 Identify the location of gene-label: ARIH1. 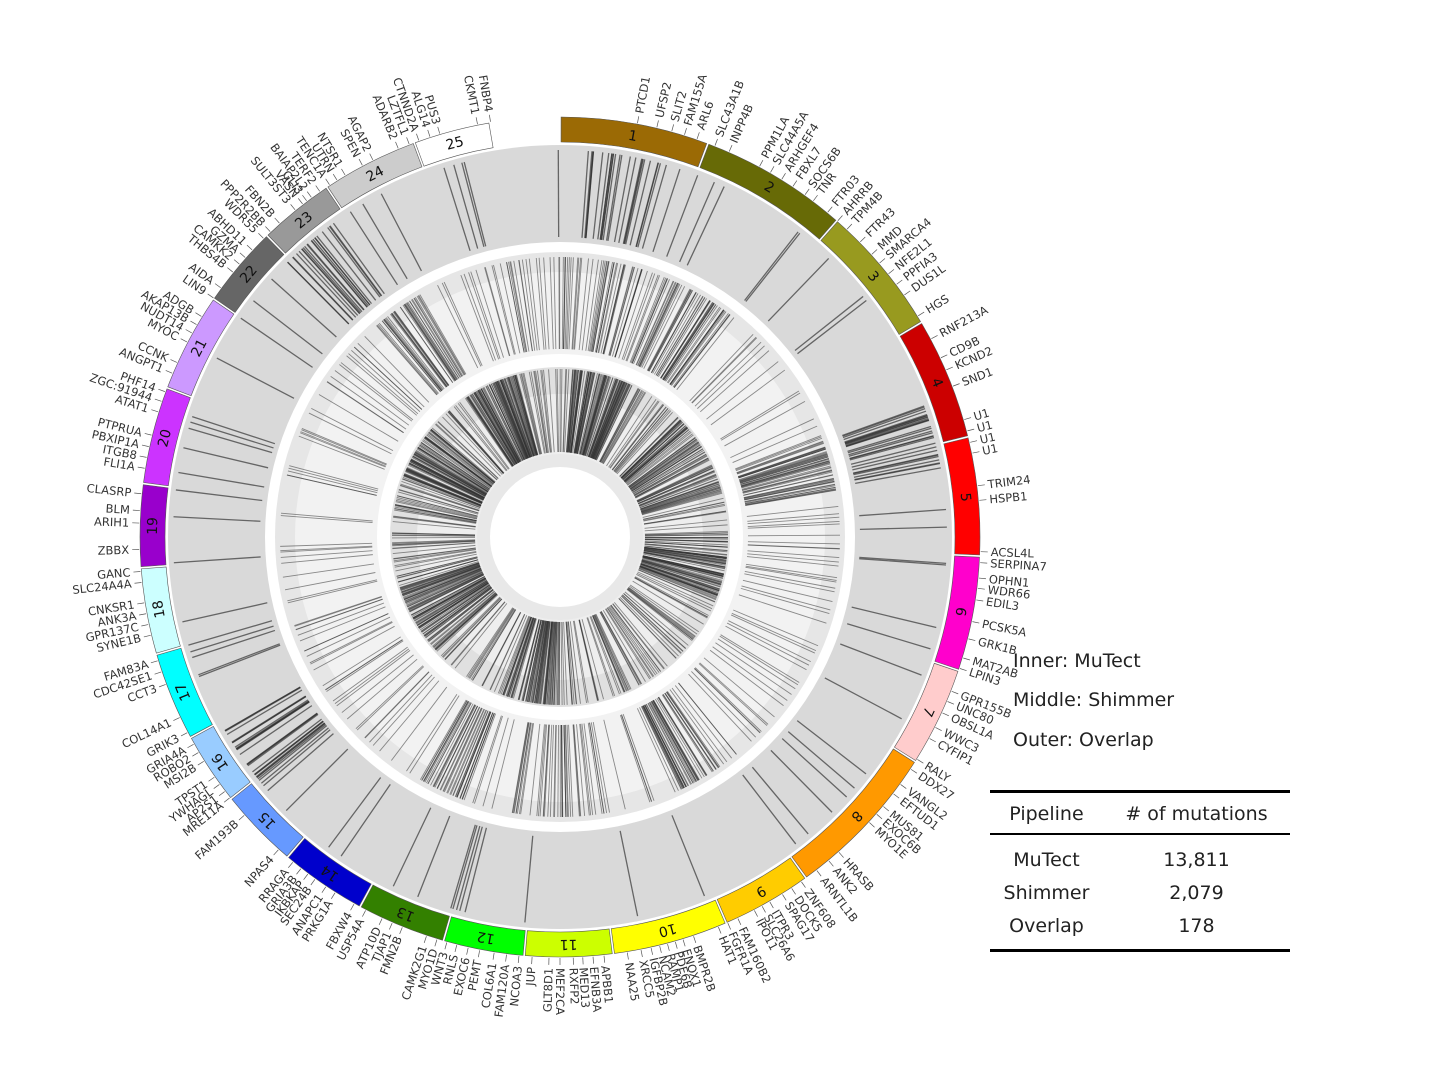
(112, 522).